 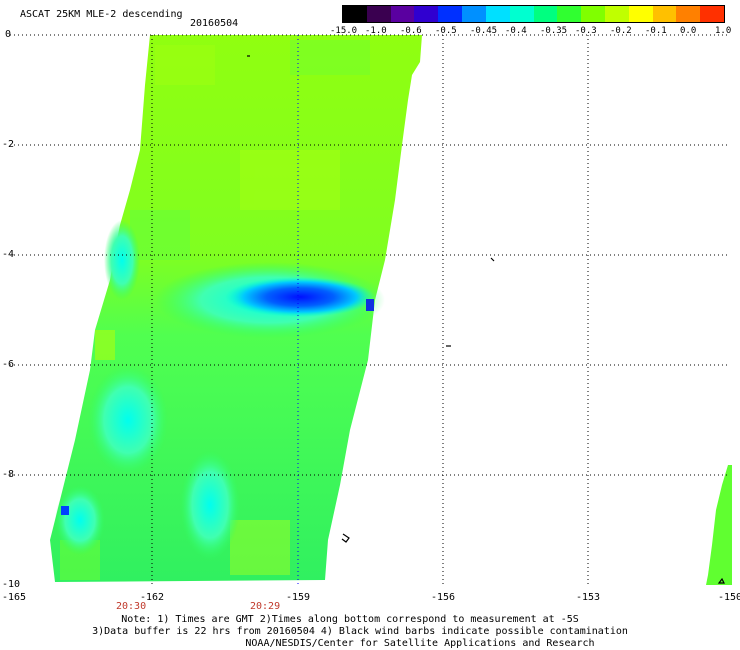 What do you see at coordinates (411, 31) in the screenshot?
I see `colorbar-label: -0.6` at bounding box center [411, 31].